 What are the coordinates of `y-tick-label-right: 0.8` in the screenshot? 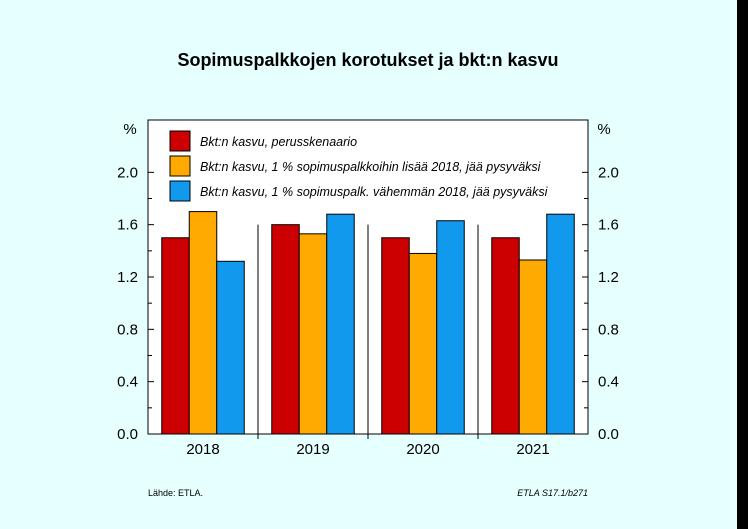 It's located at (608, 329).